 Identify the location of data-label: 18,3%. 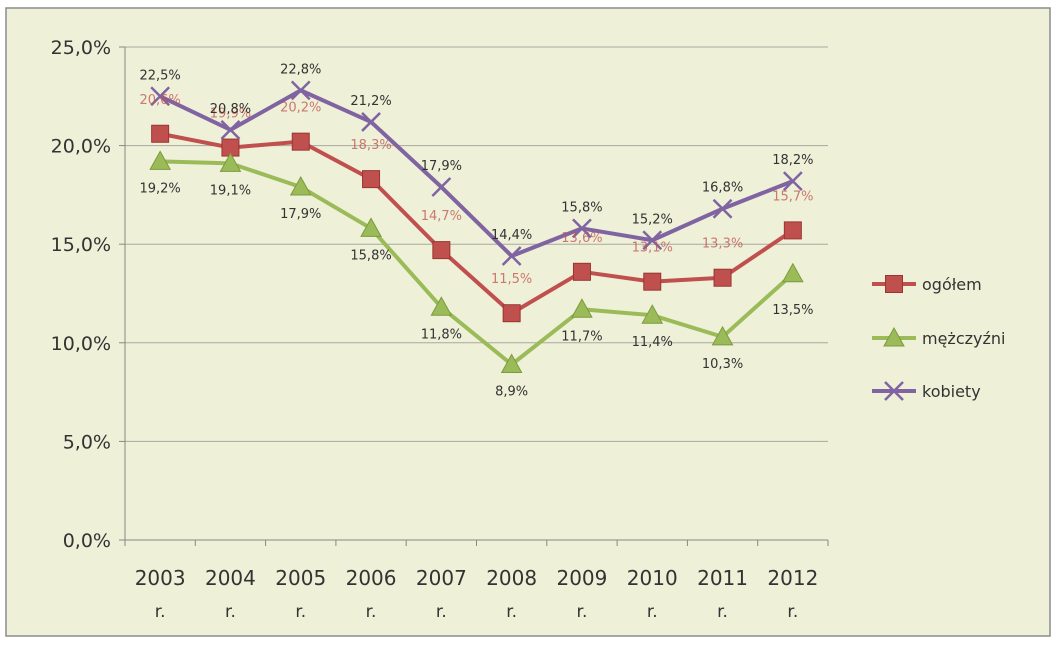
(370, 145).